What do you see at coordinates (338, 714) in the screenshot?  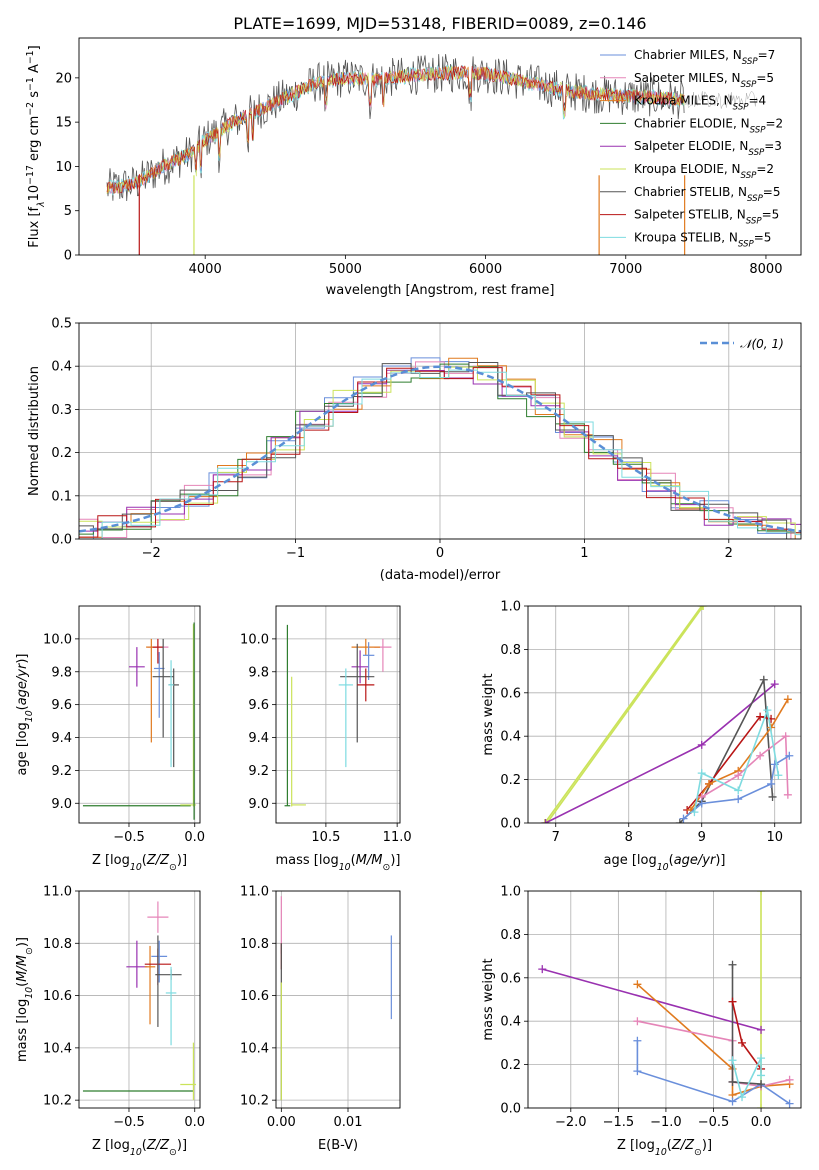 I see `age_vs_mass-frame` at bounding box center [338, 714].